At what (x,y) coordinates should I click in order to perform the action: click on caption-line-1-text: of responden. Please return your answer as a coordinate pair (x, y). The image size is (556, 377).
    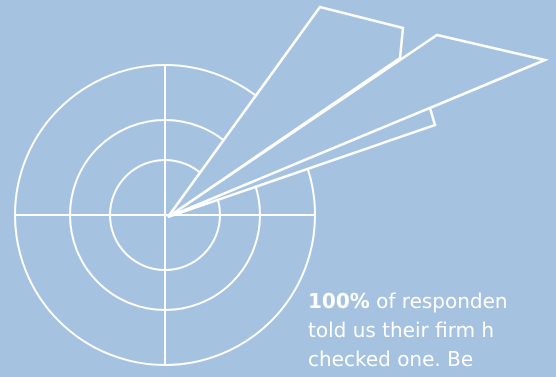
    Looking at the image, I should click on (438, 301).